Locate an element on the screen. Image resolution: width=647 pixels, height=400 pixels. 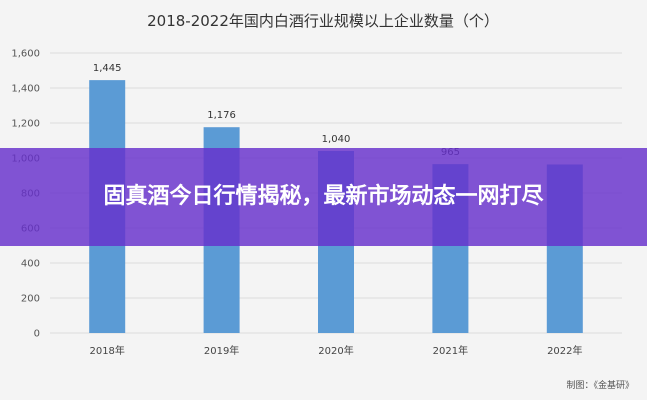
x-category-label: 2019年 is located at coordinates (221, 350).